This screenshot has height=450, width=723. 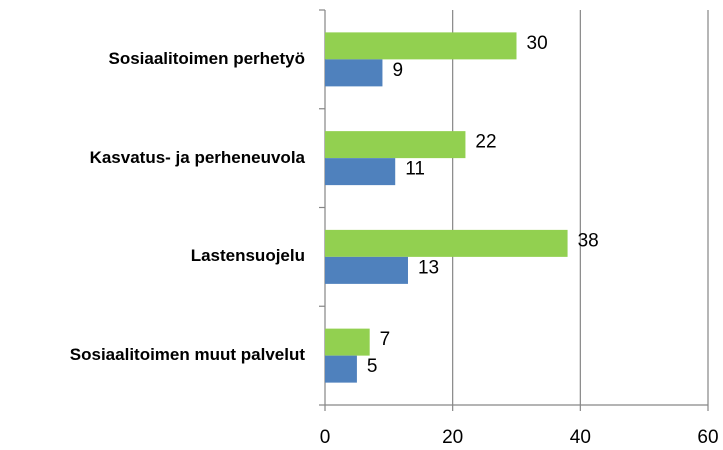 I want to click on y-tick-label-box: Sosiaalitoimen perhetyö, so click(x=153, y=59).